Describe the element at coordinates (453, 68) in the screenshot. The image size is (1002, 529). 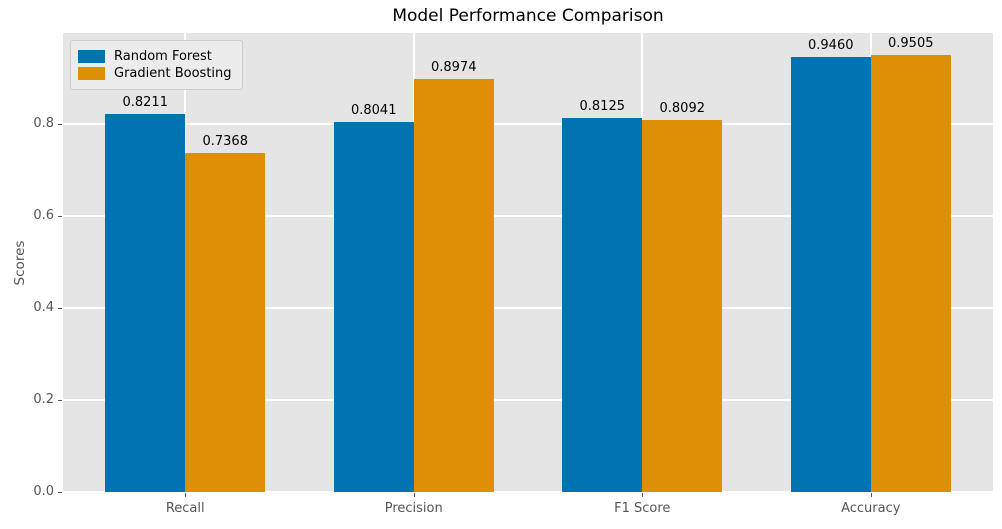
I see `bar-value-label: 0.8974` at that location.